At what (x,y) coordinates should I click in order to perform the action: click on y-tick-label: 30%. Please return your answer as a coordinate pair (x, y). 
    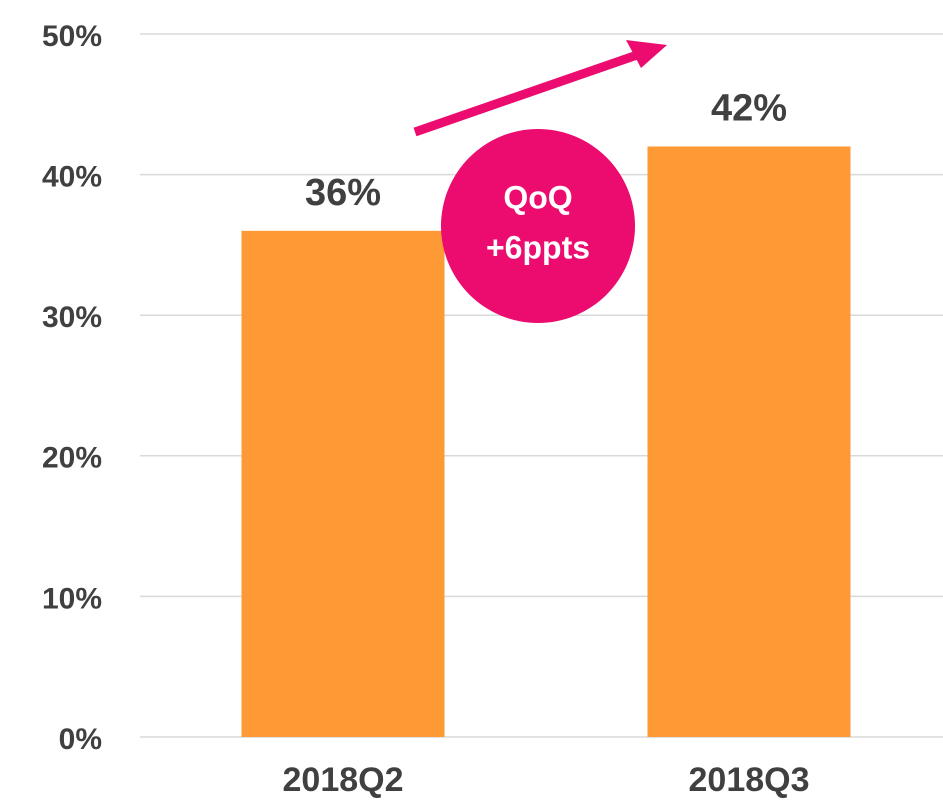
    Looking at the image, I should click on (72, 317).